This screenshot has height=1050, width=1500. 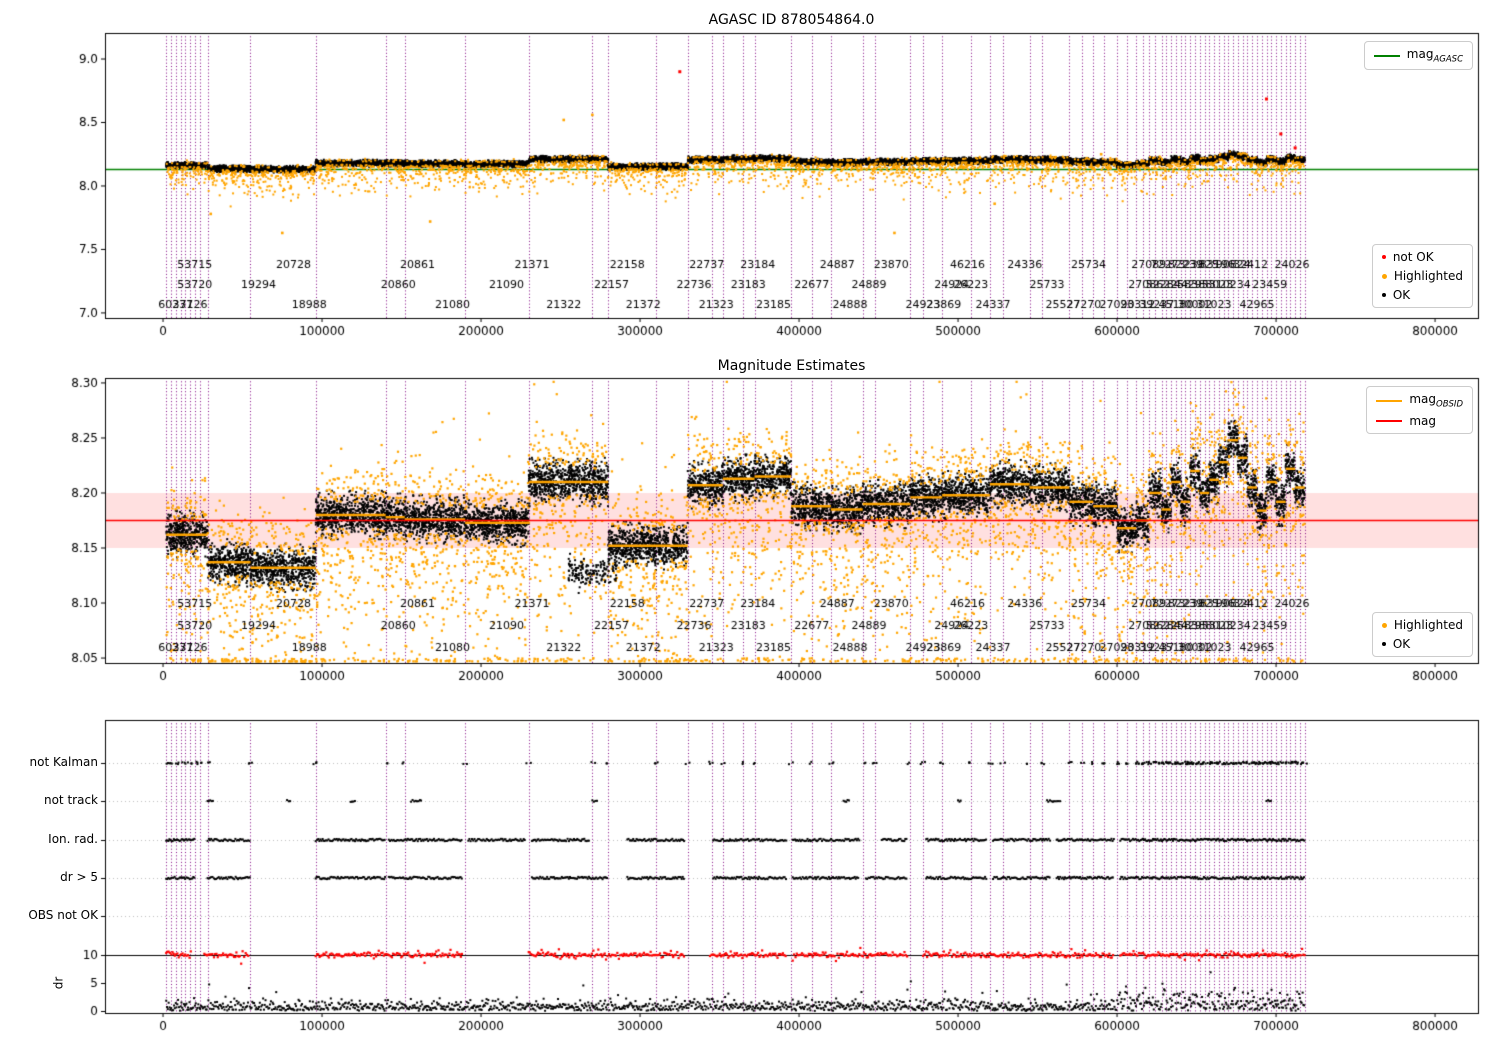 What do you see at coordinates (63, 915) in the screenshot?
I see `row-label-obs-not-ok: OBS not OK` at bounding box center [63, 915].